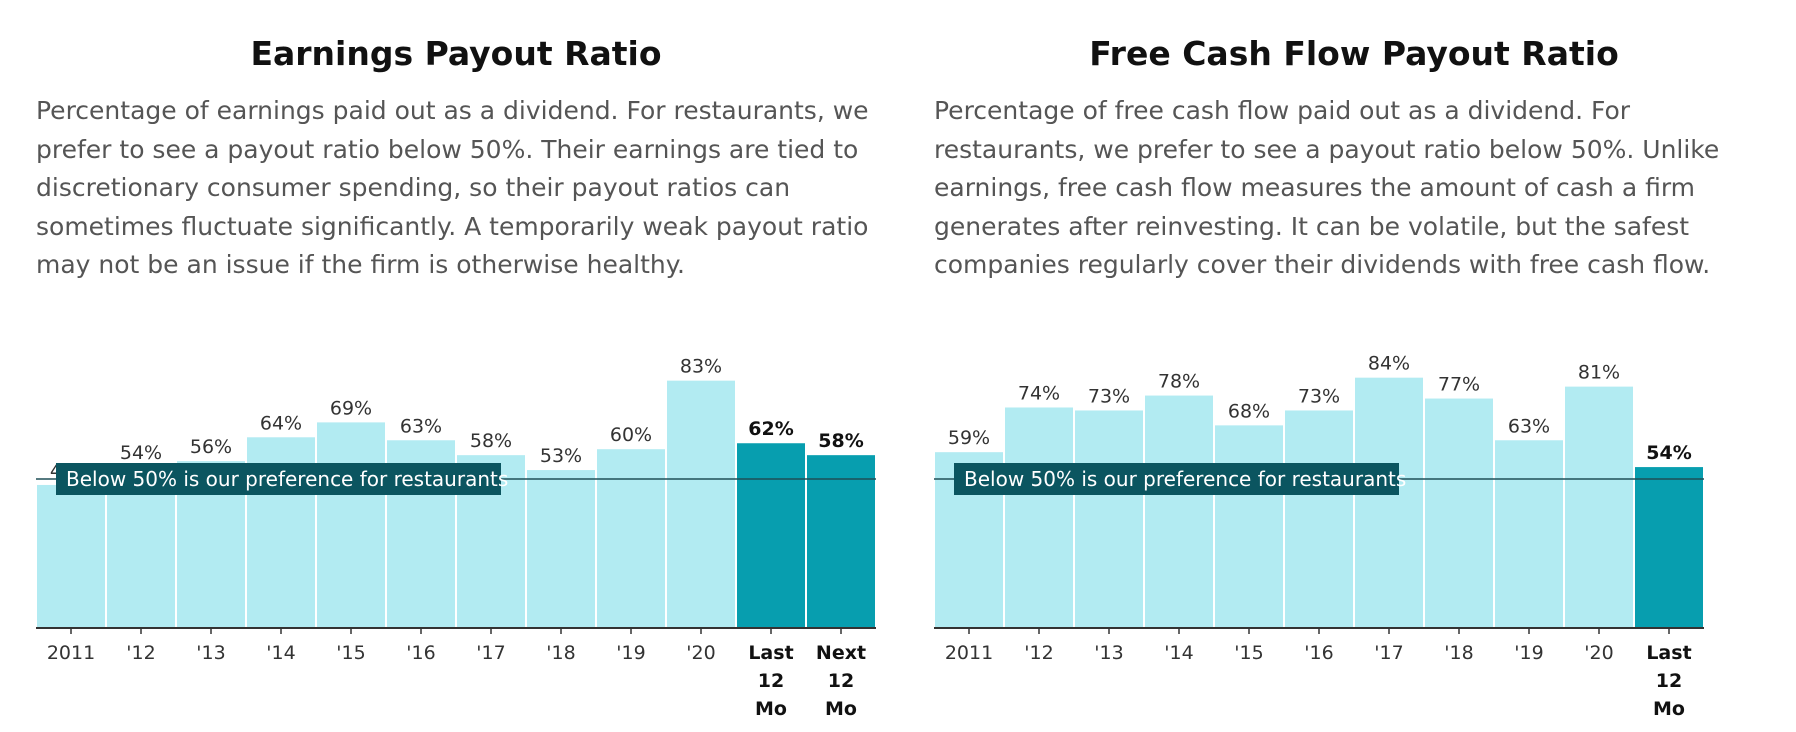 The width and height of the screenshot is (1796, 732). I want to click on value-label-0-6: 58%, so click(491, 441).